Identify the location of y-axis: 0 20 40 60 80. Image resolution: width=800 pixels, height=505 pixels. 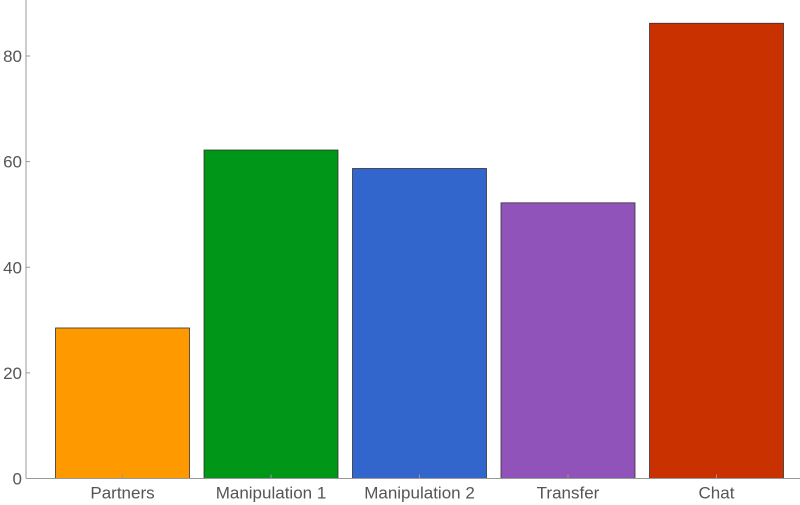
(16, 244).